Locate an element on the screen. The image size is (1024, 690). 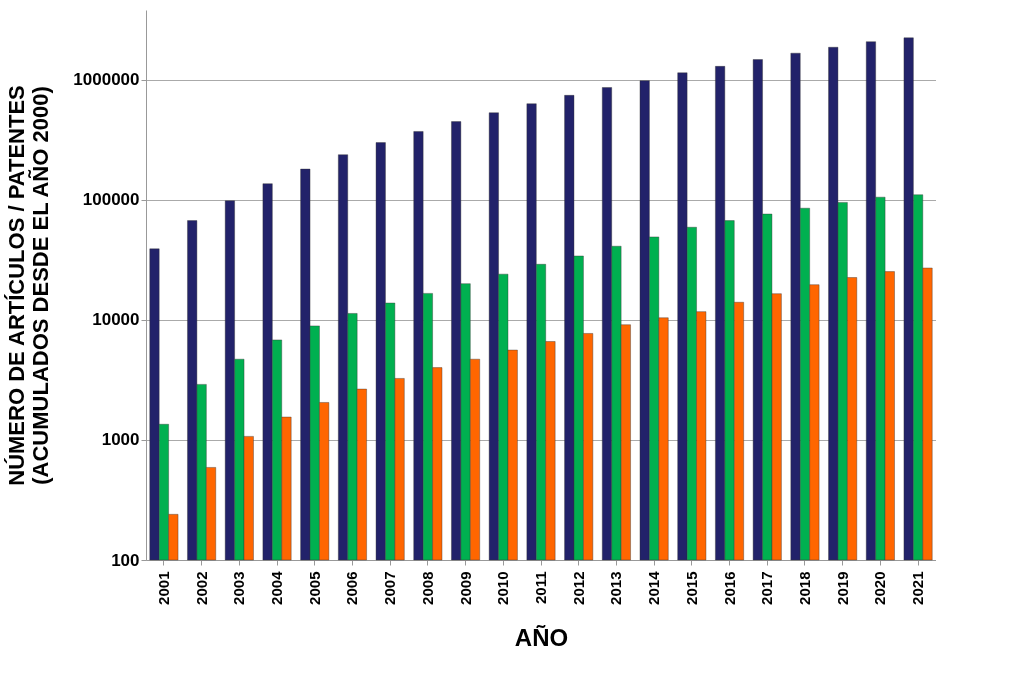
y-axis-title: NÚMERO DE ARTÍCULOS / PATENTES (ACUMULADOS DESDE EL AÑO 2000) is located at coordinates (29, 285).